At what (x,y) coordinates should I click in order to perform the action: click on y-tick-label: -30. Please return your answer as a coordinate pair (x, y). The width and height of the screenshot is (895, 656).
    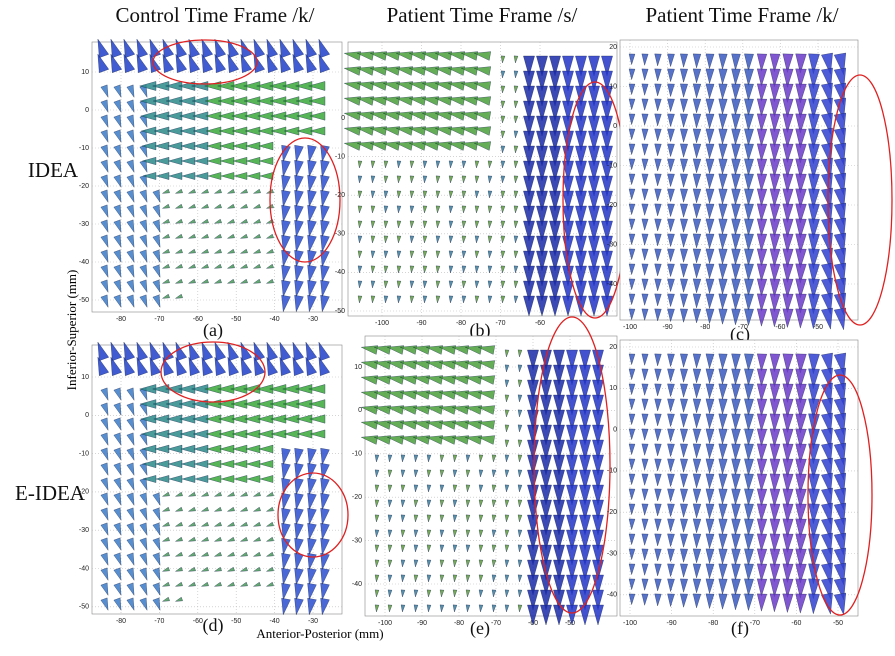
    Looking at the image, I should click on (84, 224).